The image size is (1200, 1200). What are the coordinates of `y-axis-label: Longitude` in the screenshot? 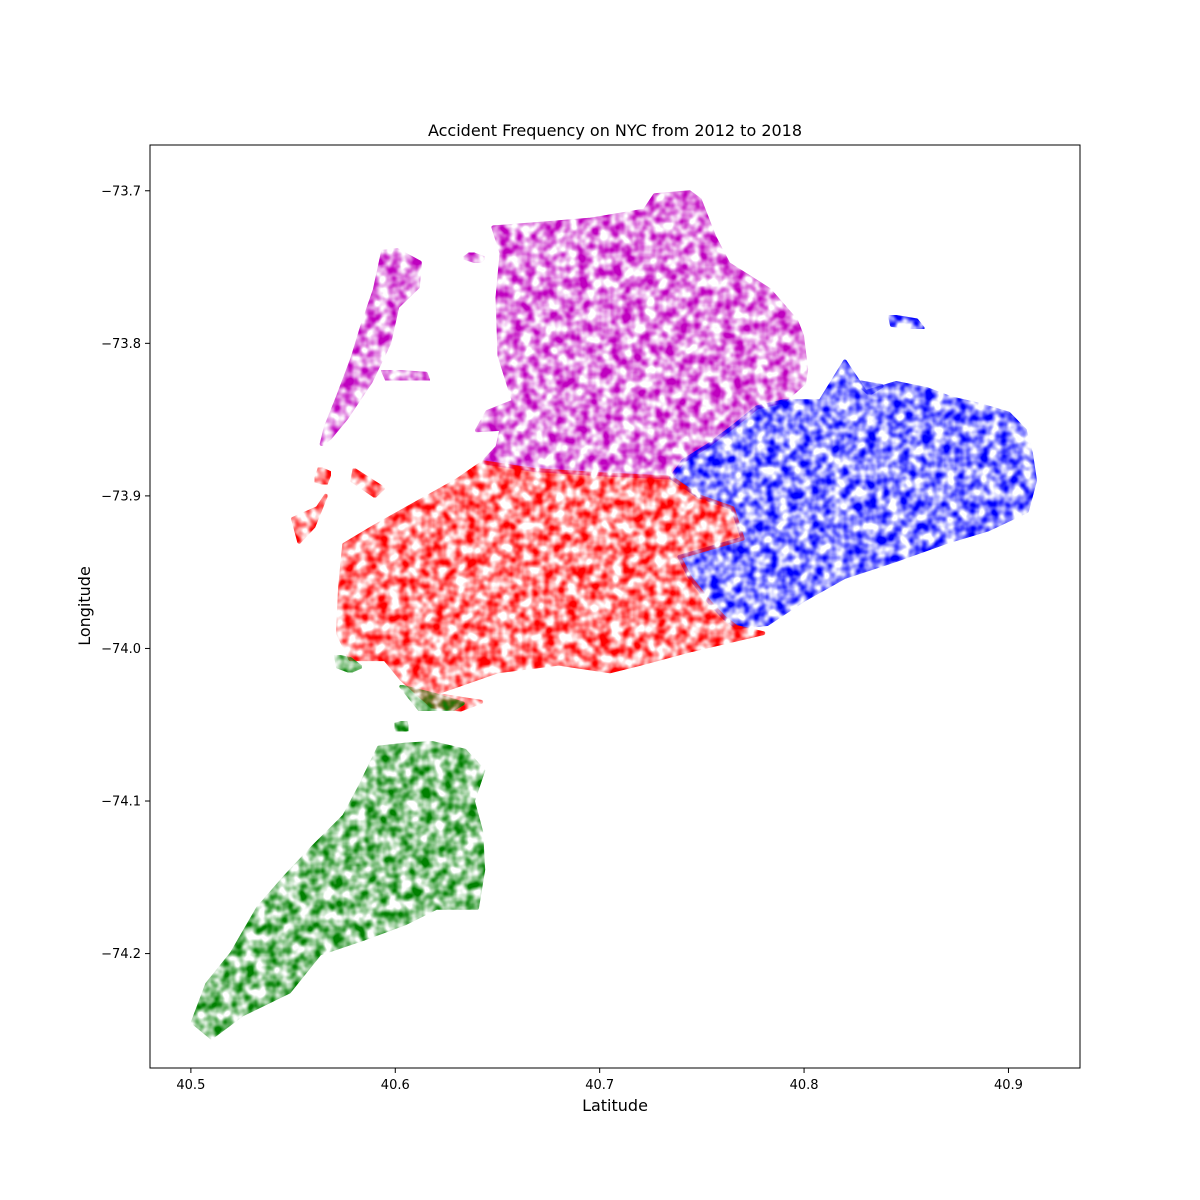 It's located at (84, 606).